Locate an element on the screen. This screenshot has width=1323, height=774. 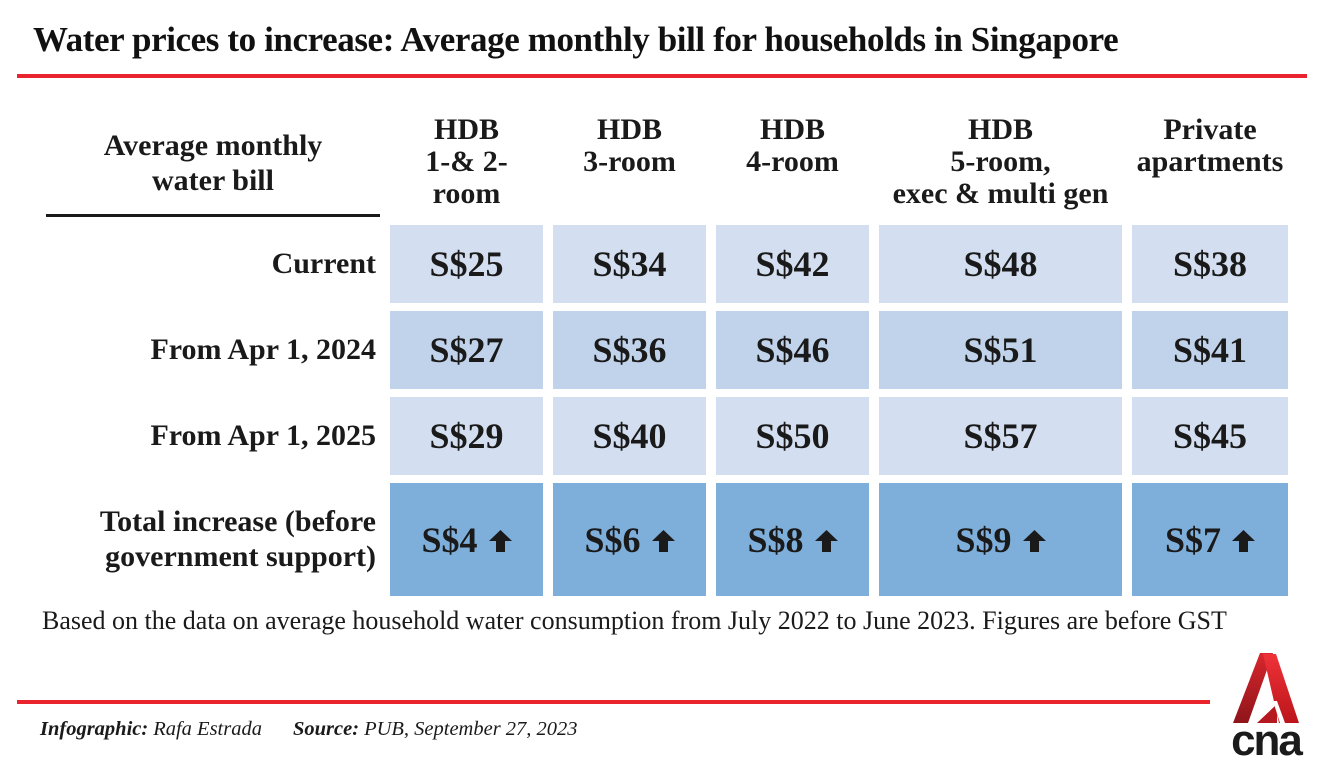
value-cell: S$51 is located at coordinates (1000, 350).